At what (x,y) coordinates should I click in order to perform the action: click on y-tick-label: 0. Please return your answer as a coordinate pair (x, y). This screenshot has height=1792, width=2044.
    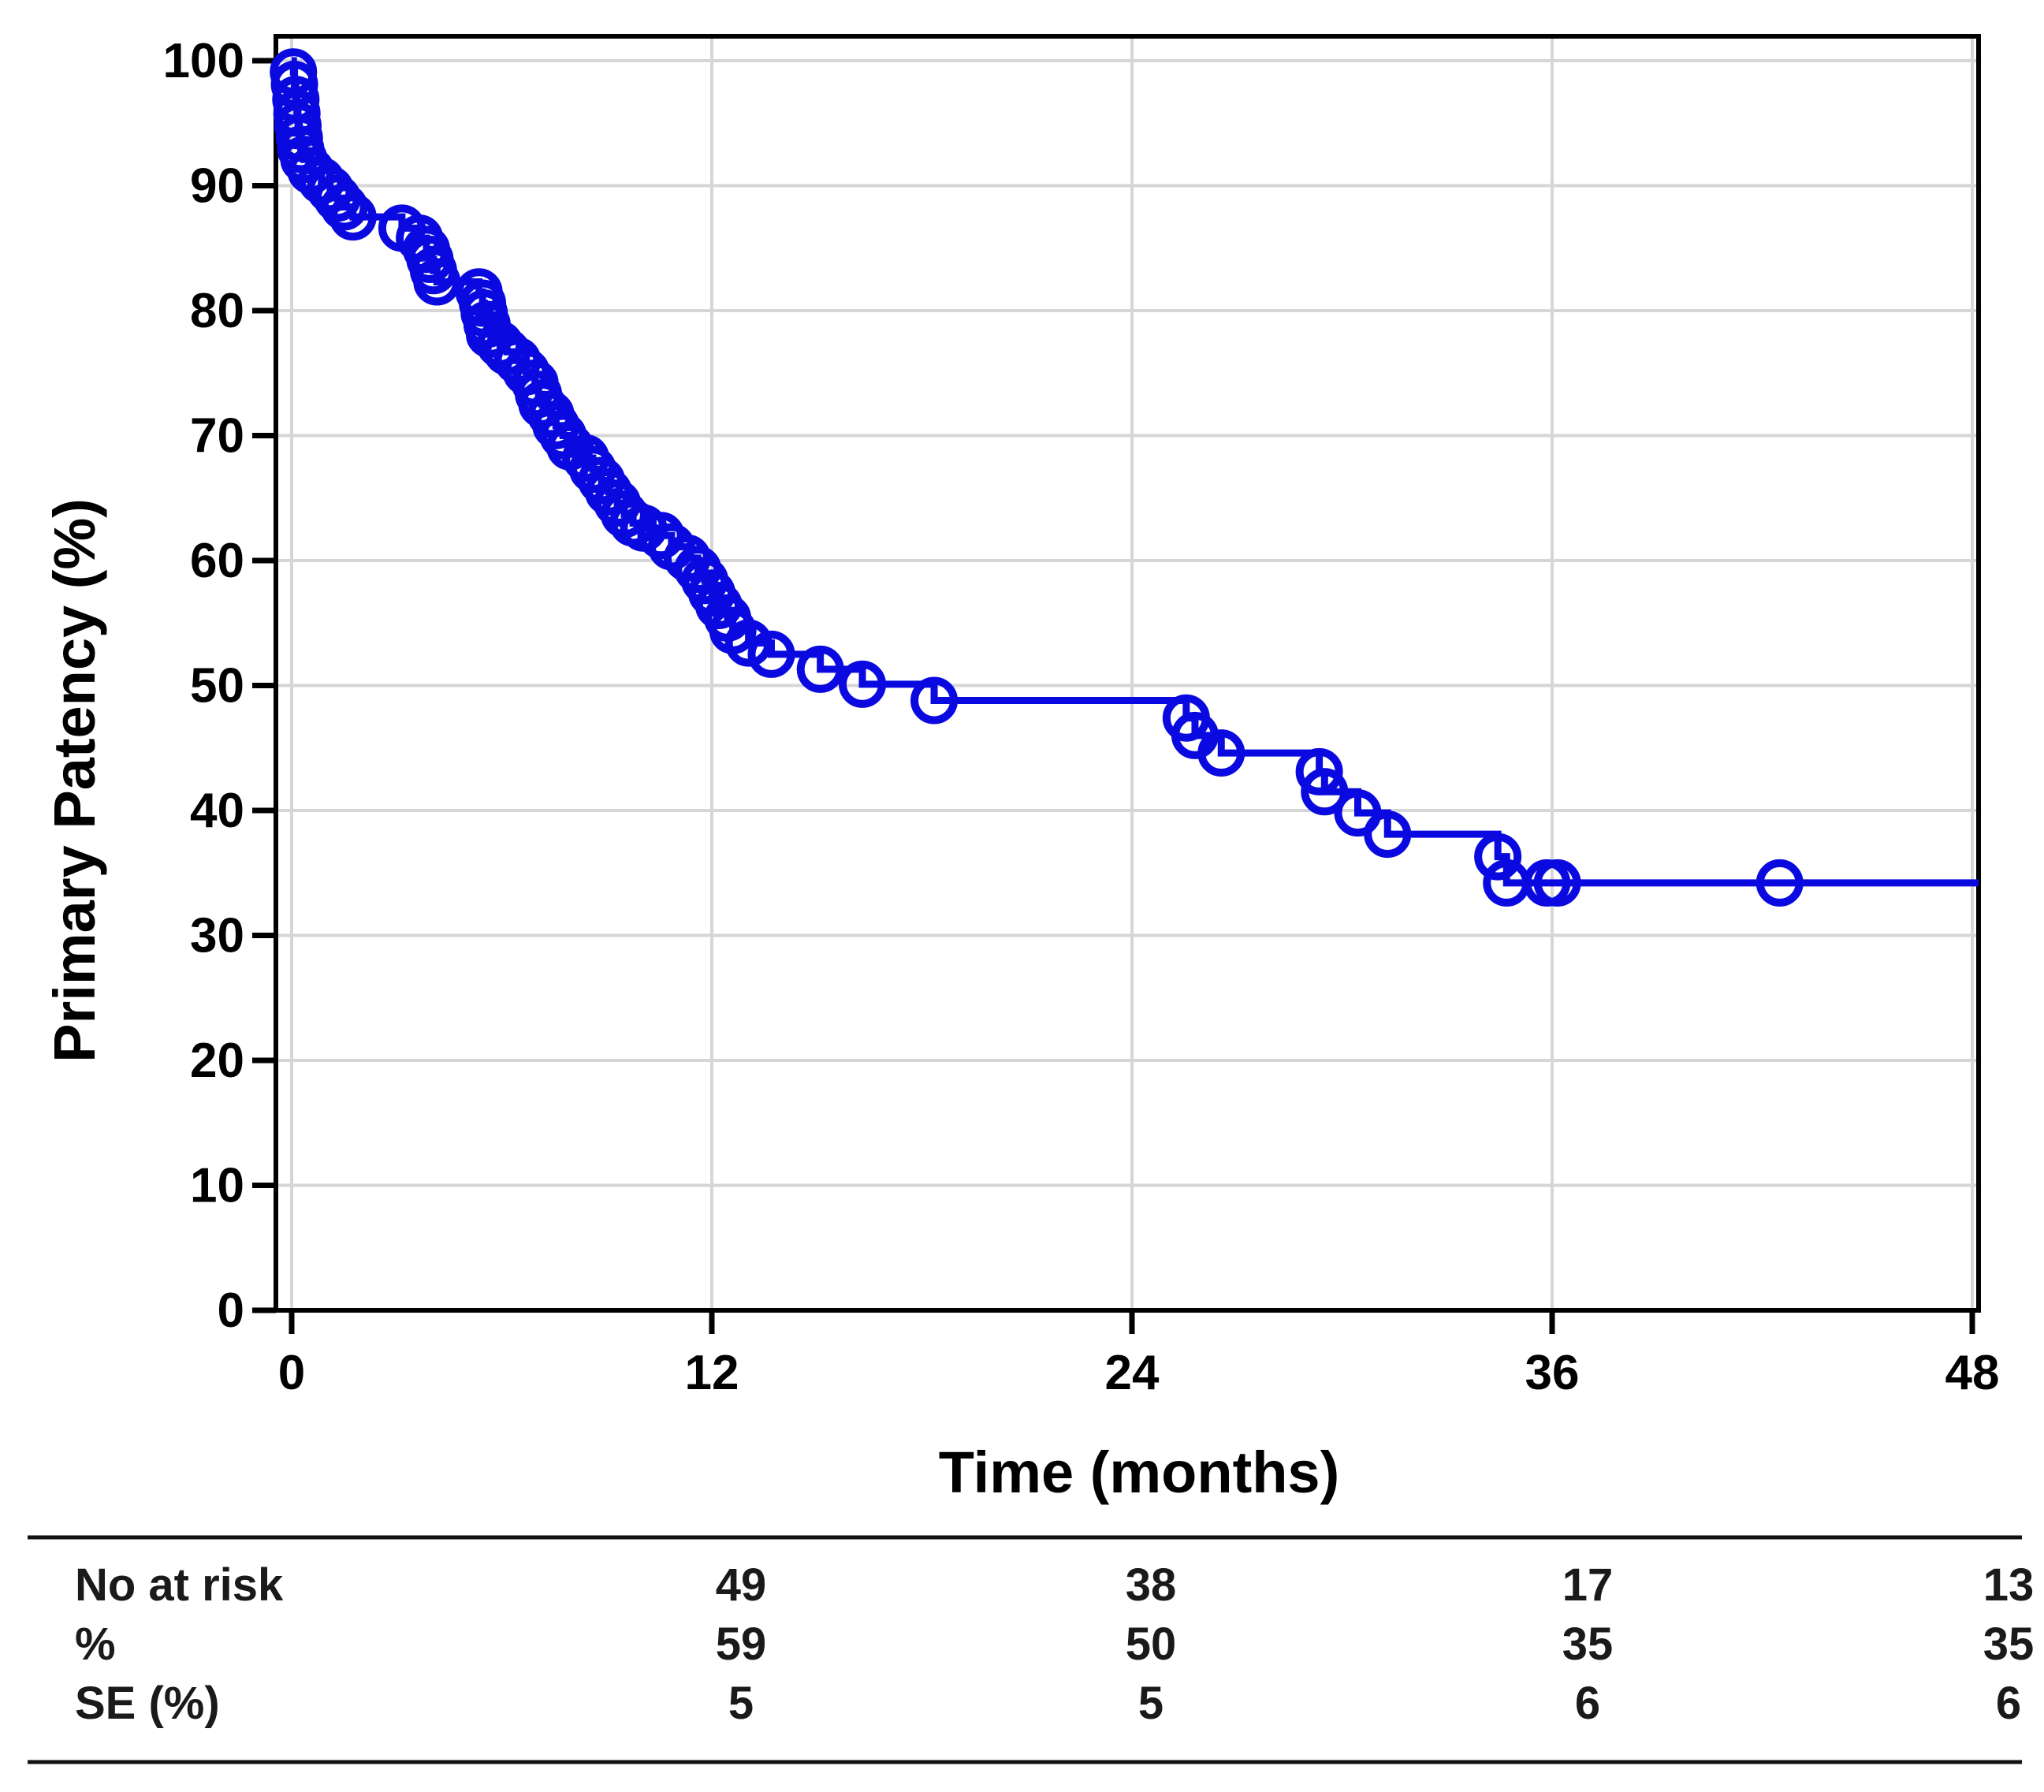
    Looking at the image, I should click on (231, 1310).